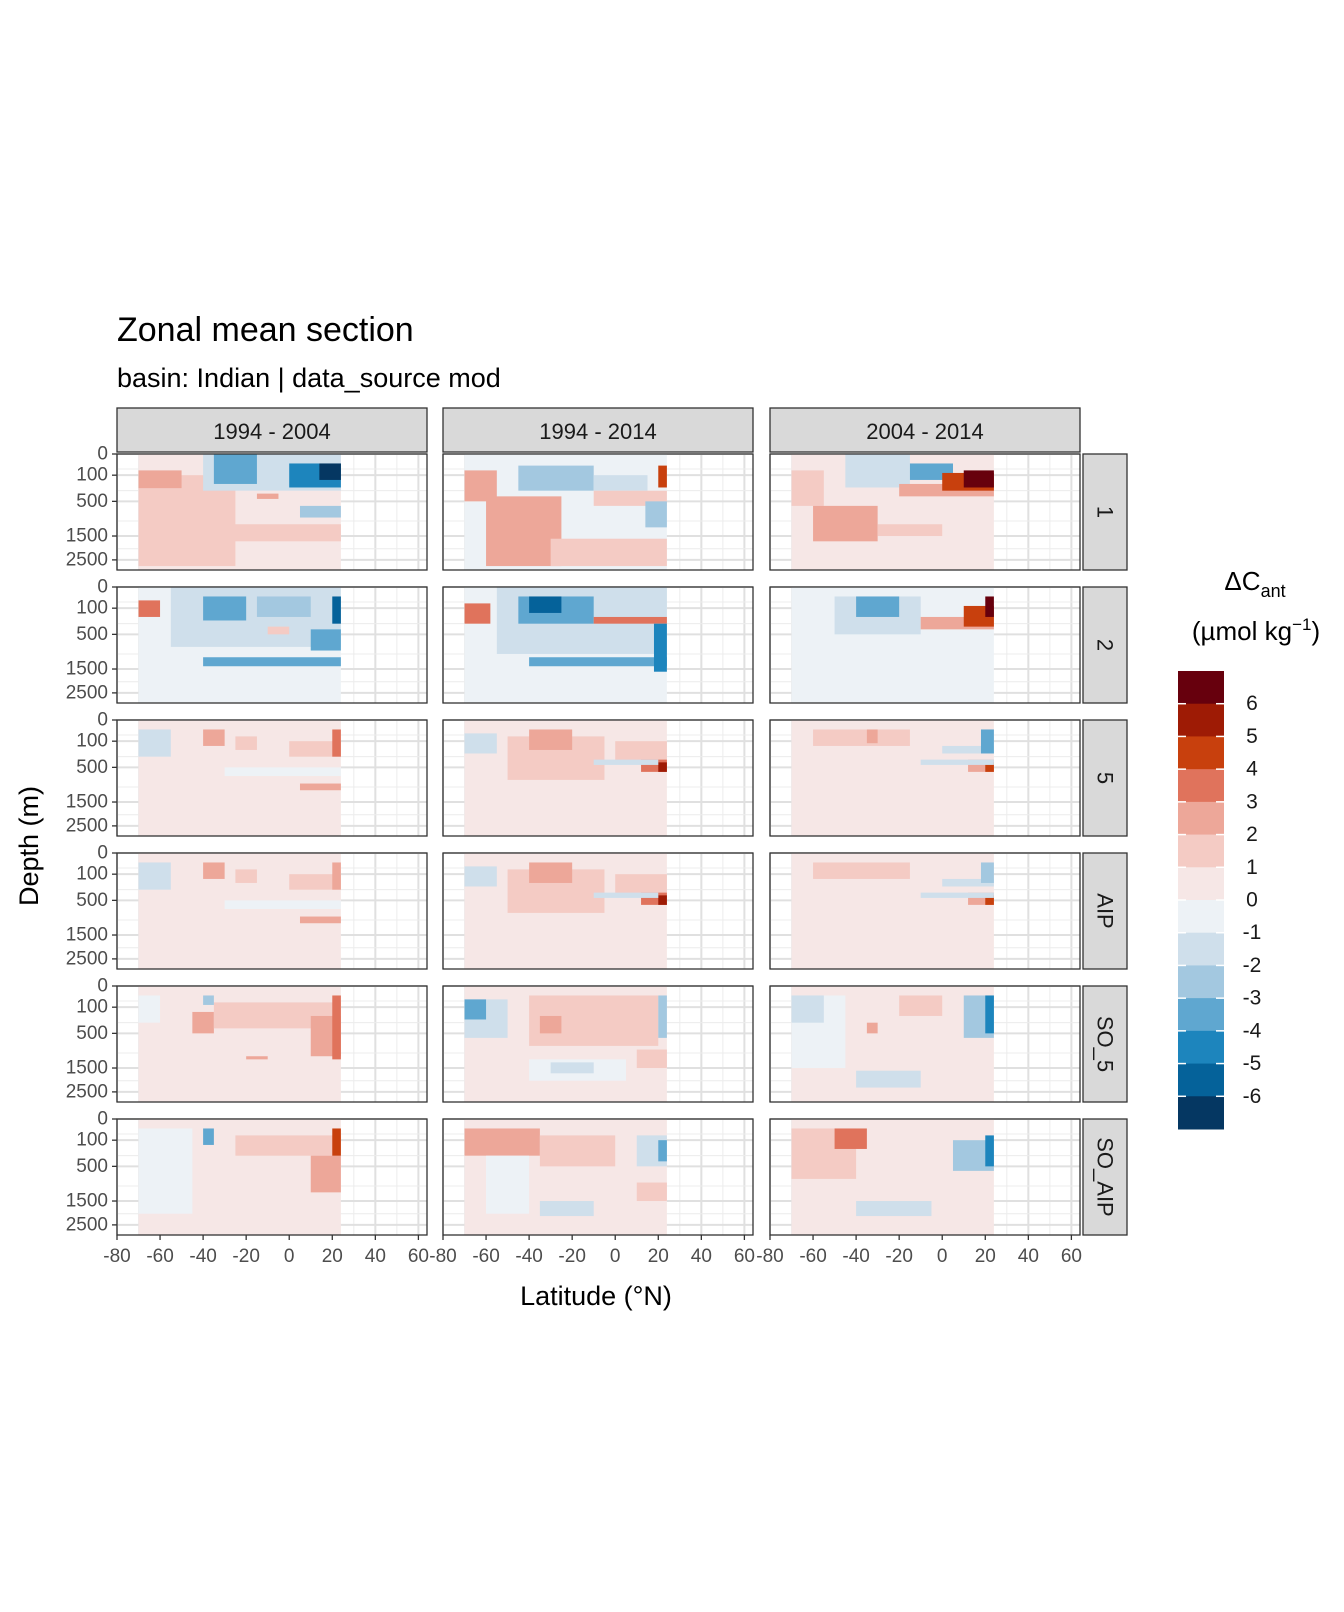 The height and width of the screenshot is (1612, 1344). What do you see at coordinates (245, 1256) in the screenshot?
I see `x-tick-label: -20` at bounding box center [245, 1256].